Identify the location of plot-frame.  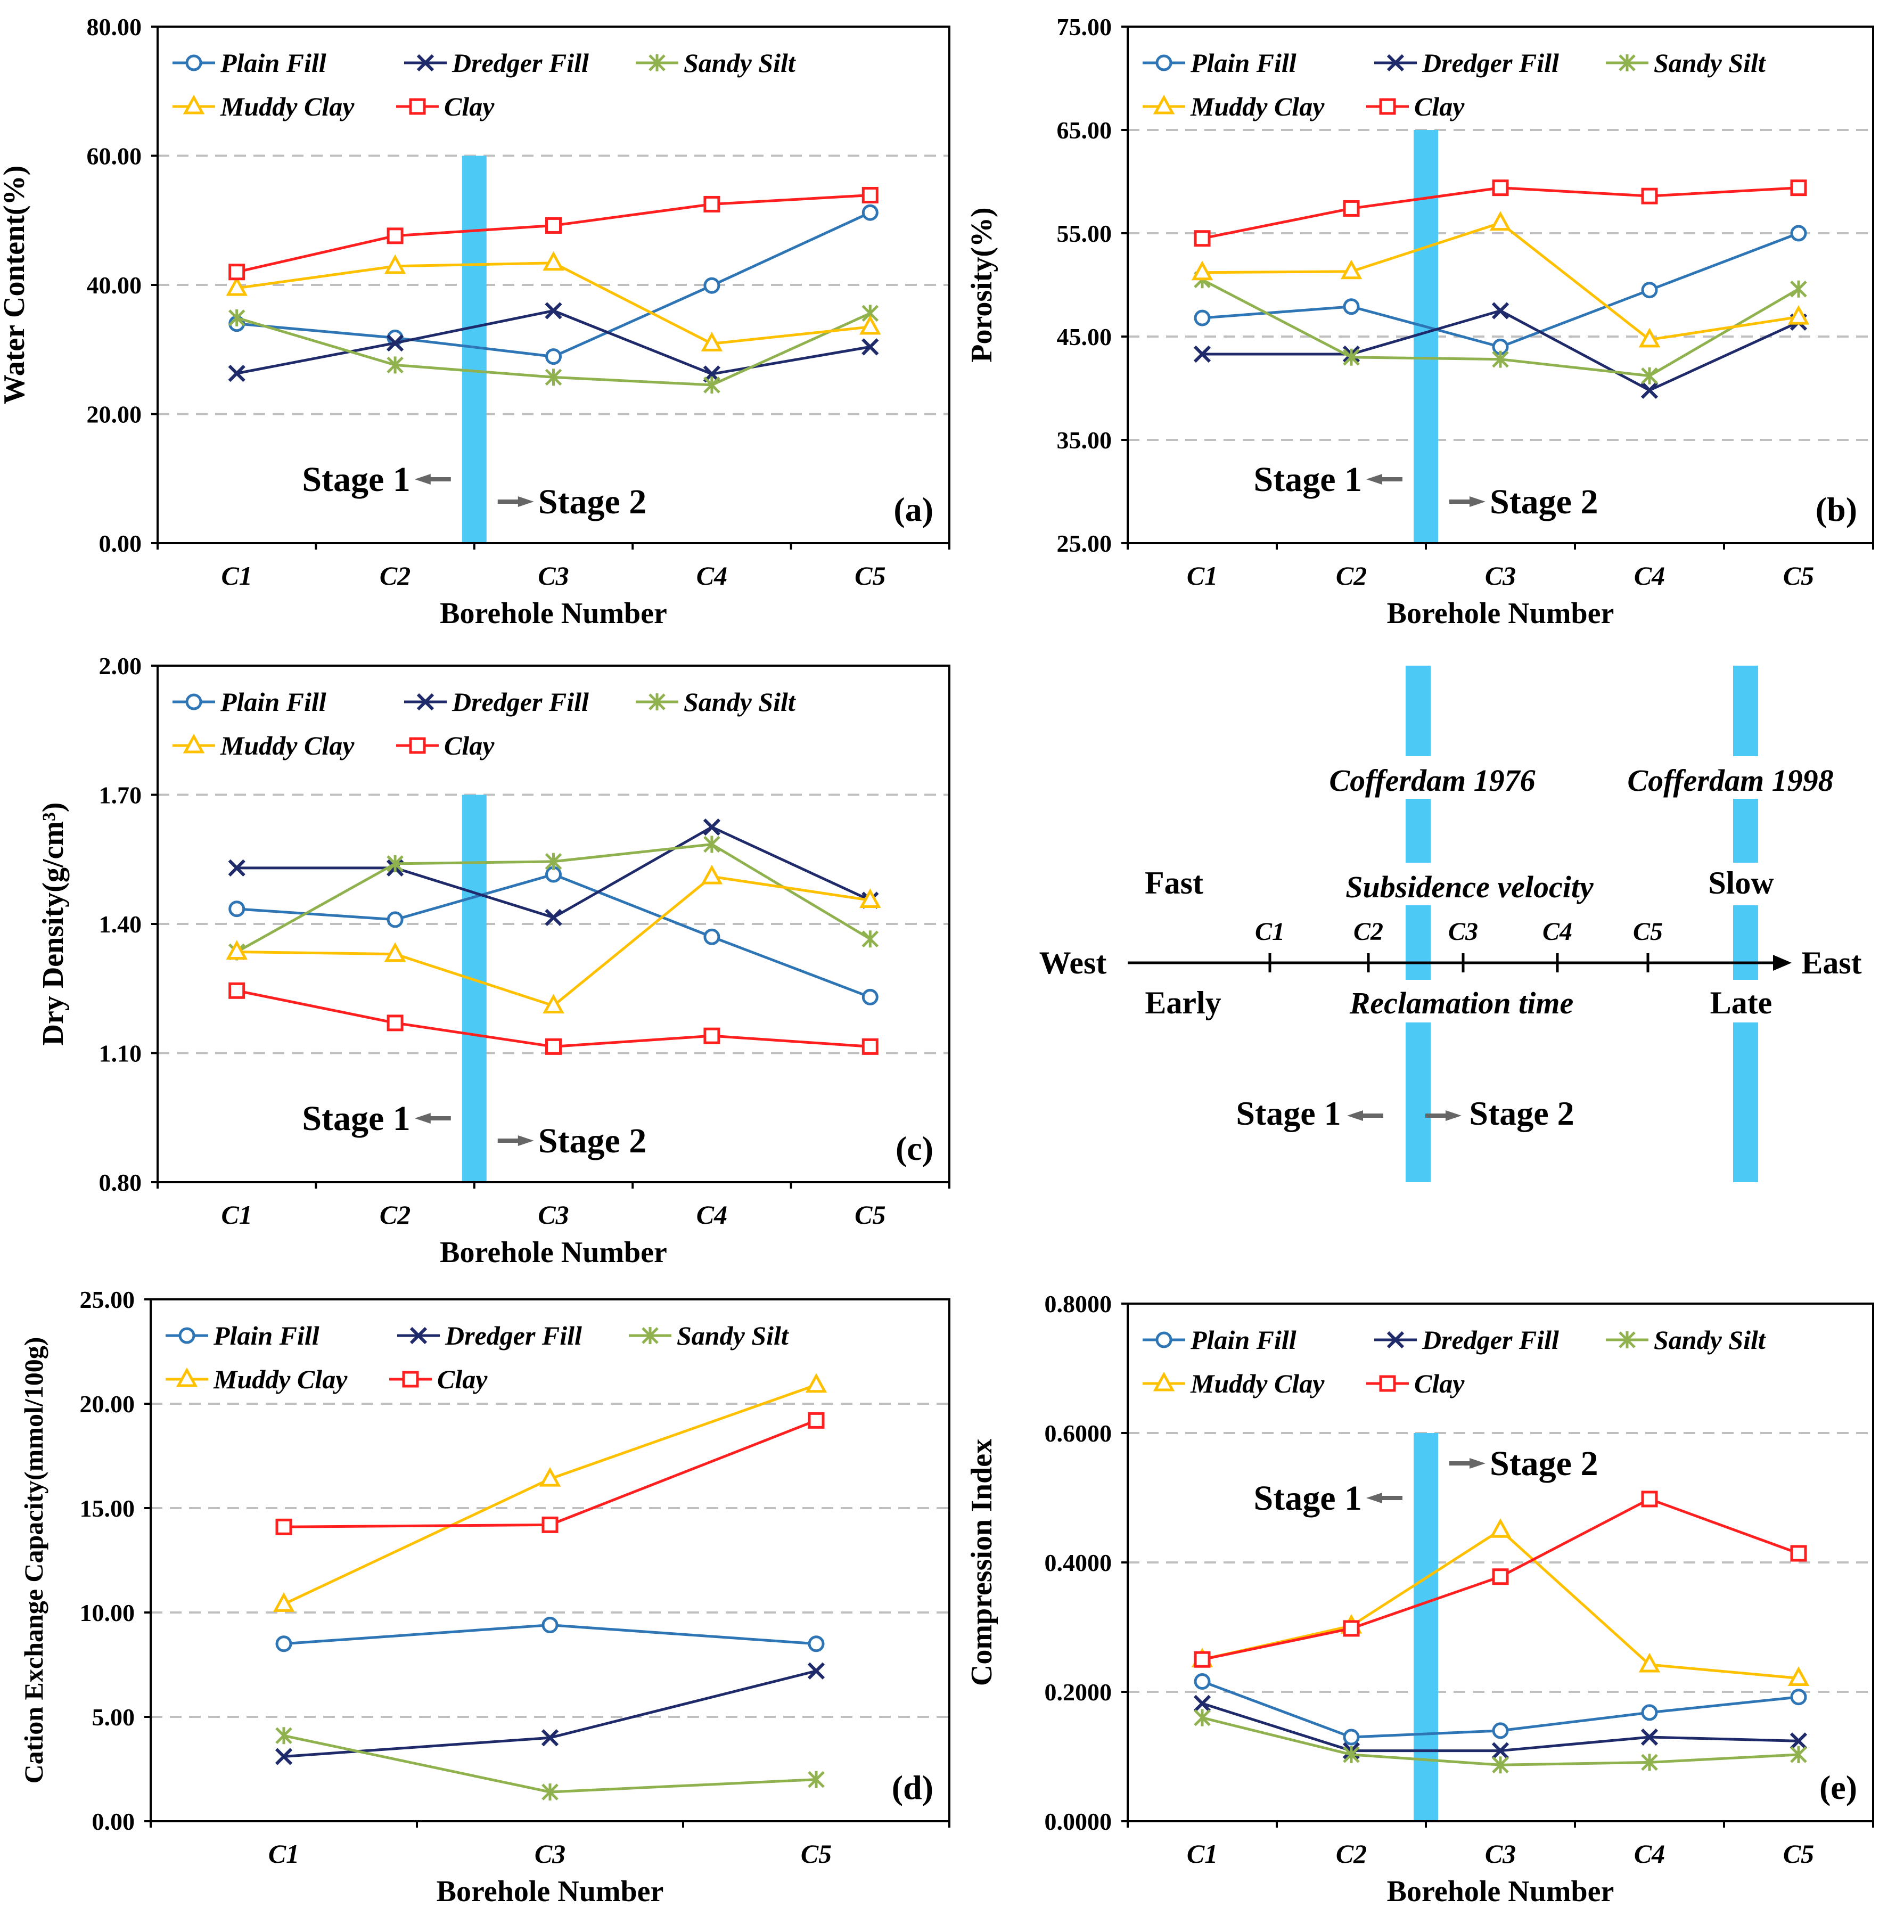
(1501, 285).